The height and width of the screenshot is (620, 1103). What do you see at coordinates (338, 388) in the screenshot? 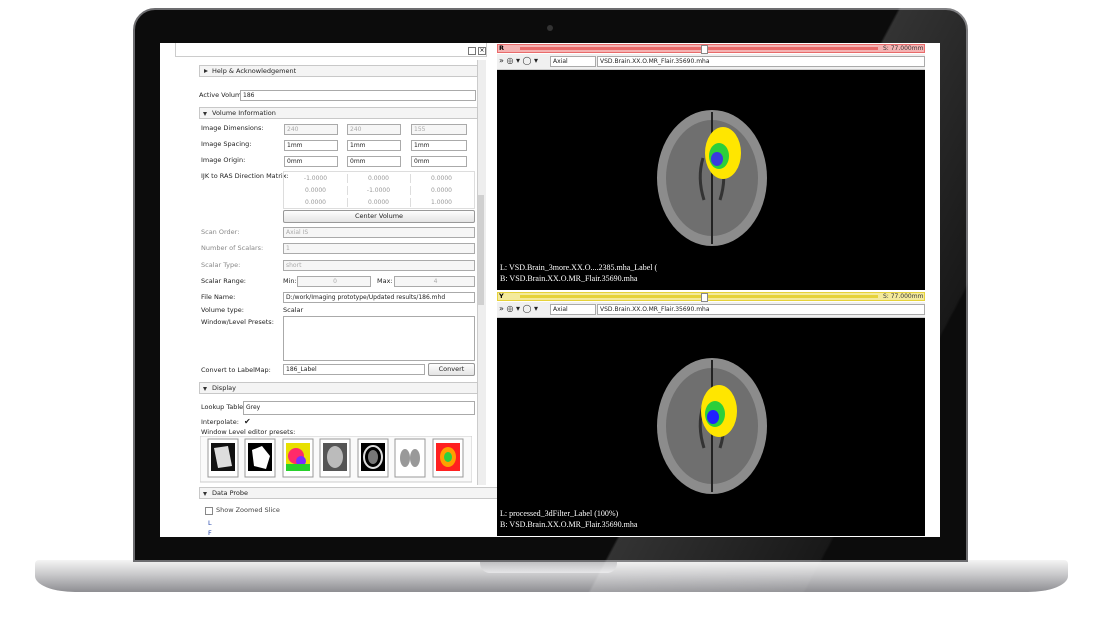
I see `display-header: Display` at bounding box center [338, 388].